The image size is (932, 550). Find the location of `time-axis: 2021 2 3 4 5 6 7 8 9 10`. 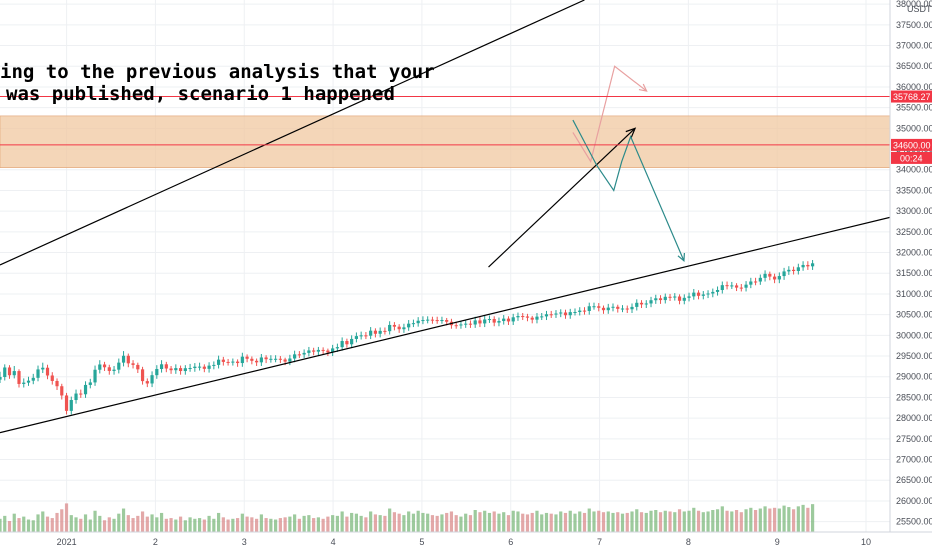

time-axis: 2021 2 3 4 5 6 7 8 9 10 is located at coordinates (466, 540).